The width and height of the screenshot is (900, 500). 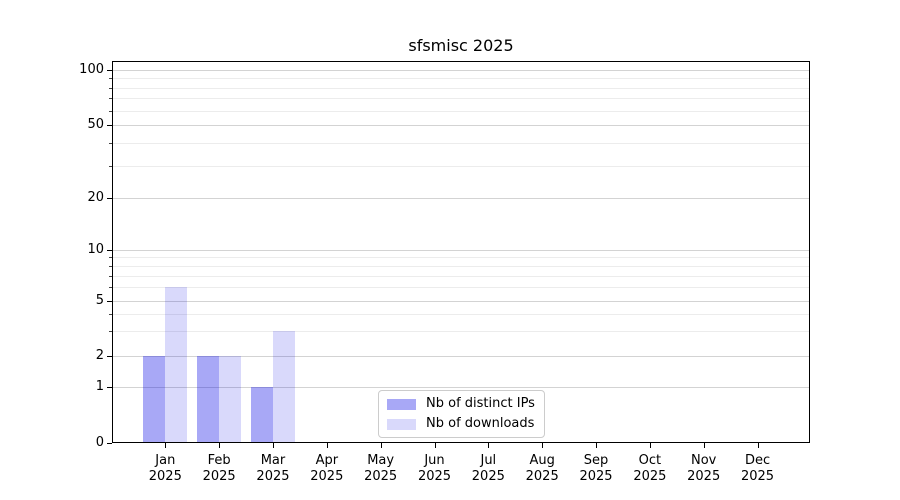 I want to click on x-tick-label-feb: Feb 2025, so click(x=219, y=468).